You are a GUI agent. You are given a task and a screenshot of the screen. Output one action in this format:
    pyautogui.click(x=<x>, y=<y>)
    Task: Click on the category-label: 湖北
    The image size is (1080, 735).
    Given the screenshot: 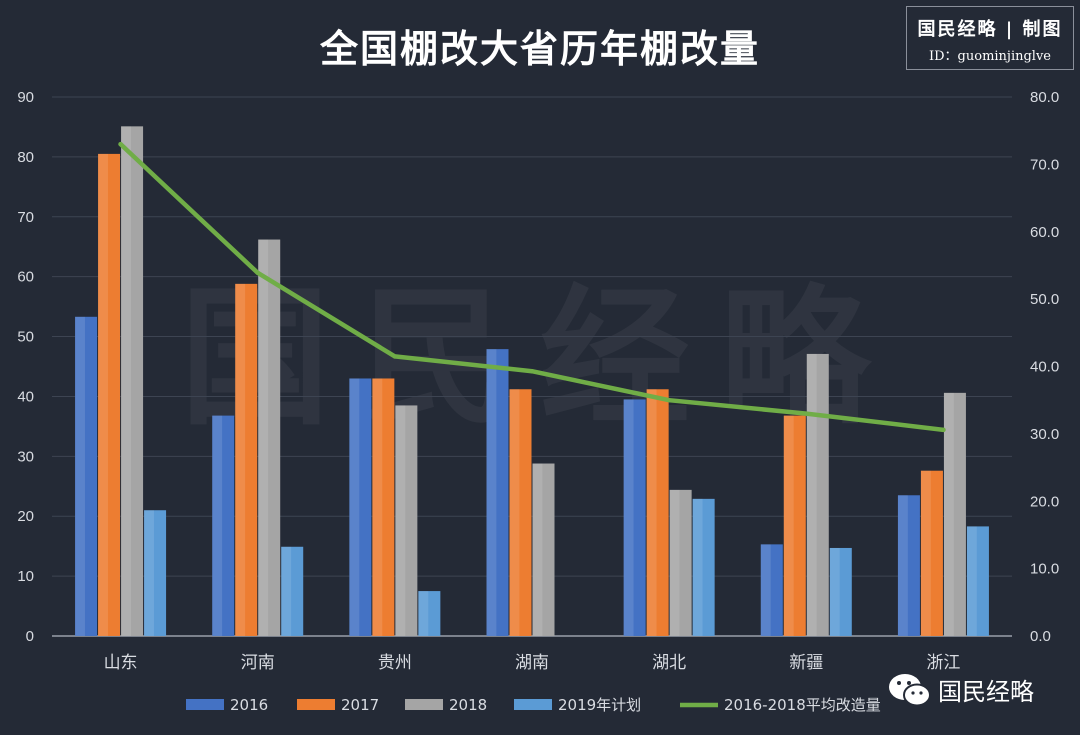 What is the action you would take?
    pyautogui.click(x=669, y=663)
    